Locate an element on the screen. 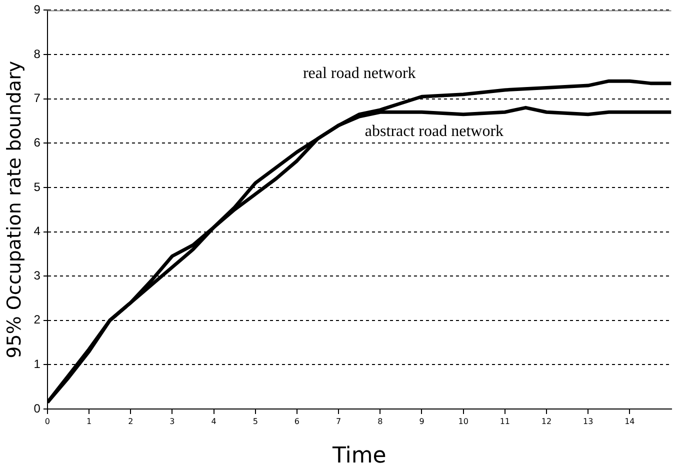 The image size is (673, 474). x-tick-label: 7 is located at coordinates (339, 421).